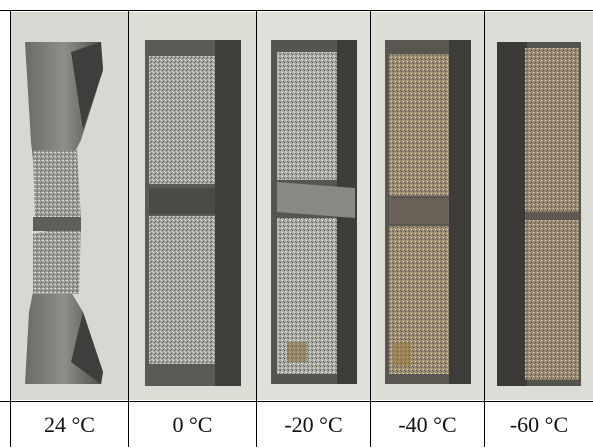  Describe the element at coordinates (313, 424) in the screenshot. I see `temperature-label: -20 °C` at that location.